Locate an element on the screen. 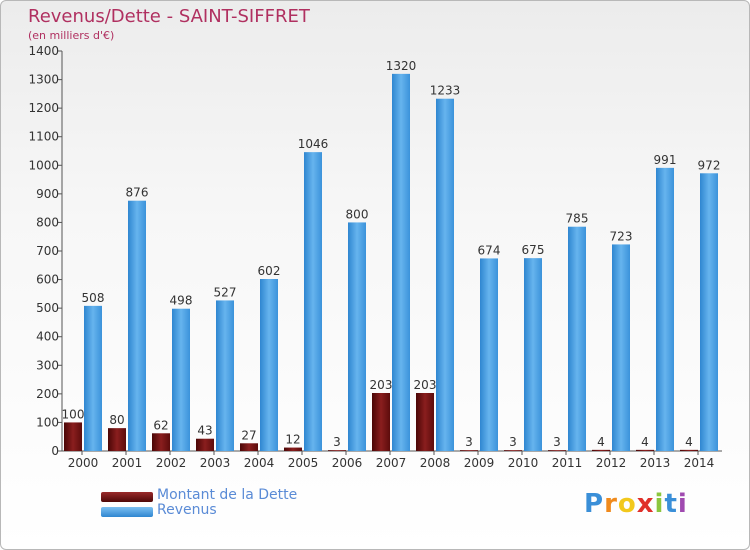  data-label-dette: 100 is located at coordinates (73, 414).